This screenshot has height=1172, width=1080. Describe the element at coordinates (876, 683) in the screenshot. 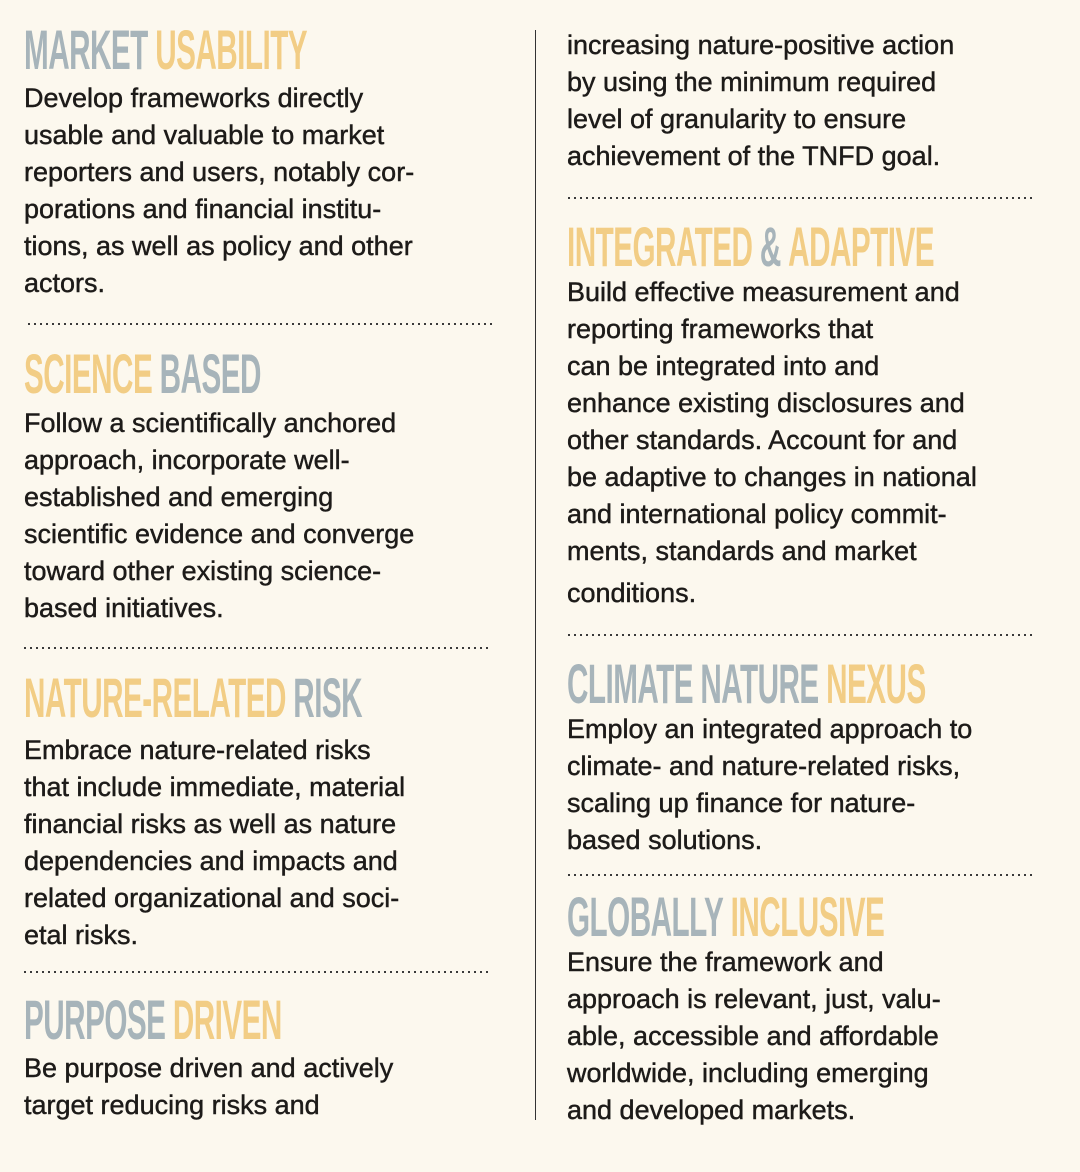

I see `heading-word: NEXUS` at that location.